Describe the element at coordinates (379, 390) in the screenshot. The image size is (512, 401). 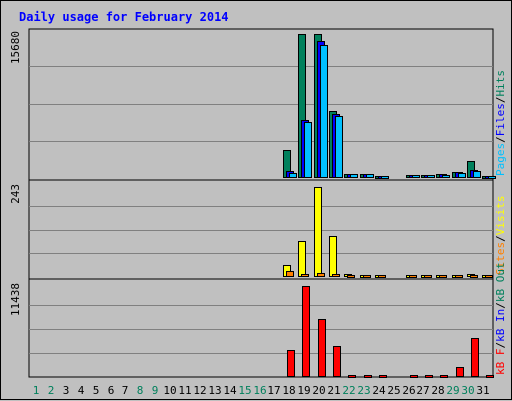
I see `x-tick-label-24: 24` at that location.